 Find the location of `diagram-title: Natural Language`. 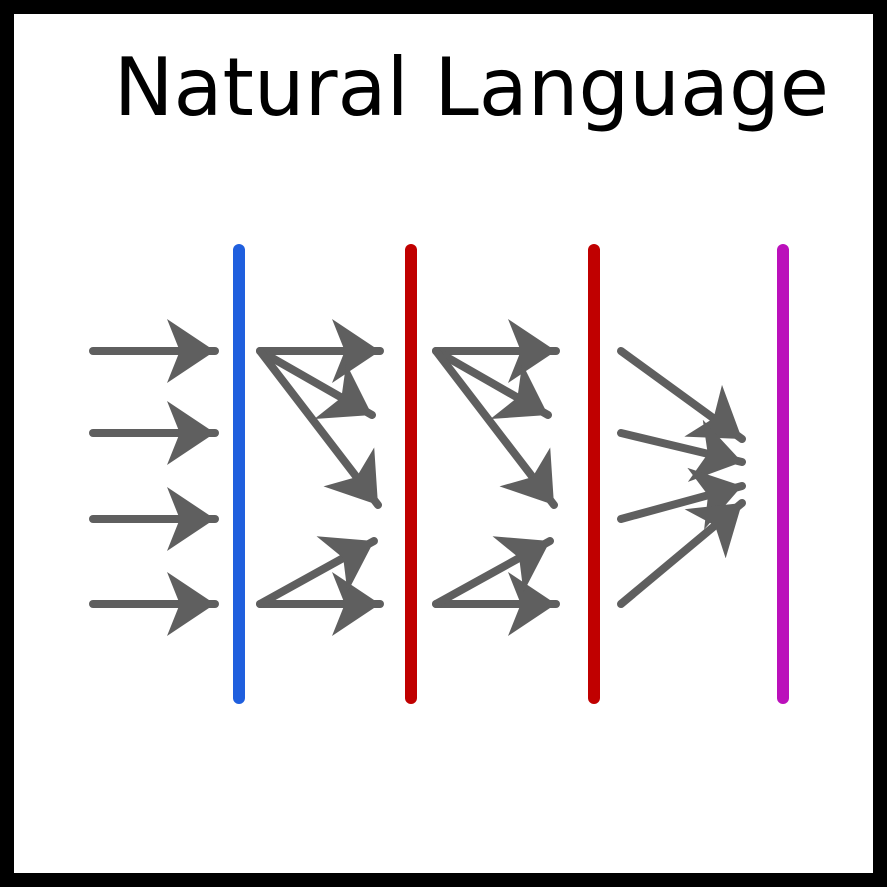

diagram-title: Natural Language is located at coordinates (471, 87).